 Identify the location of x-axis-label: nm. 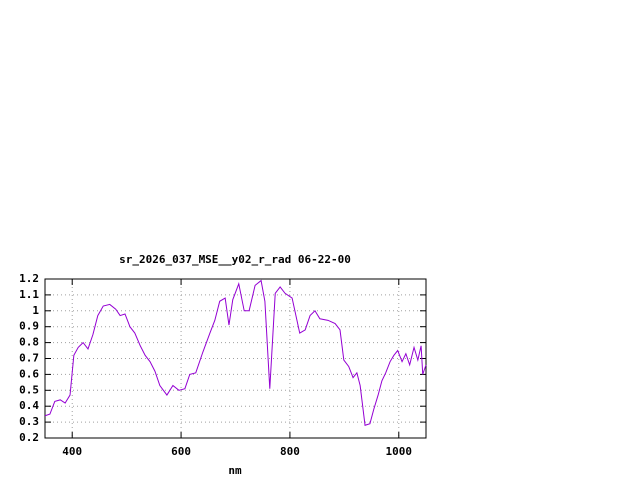
(235, 470).